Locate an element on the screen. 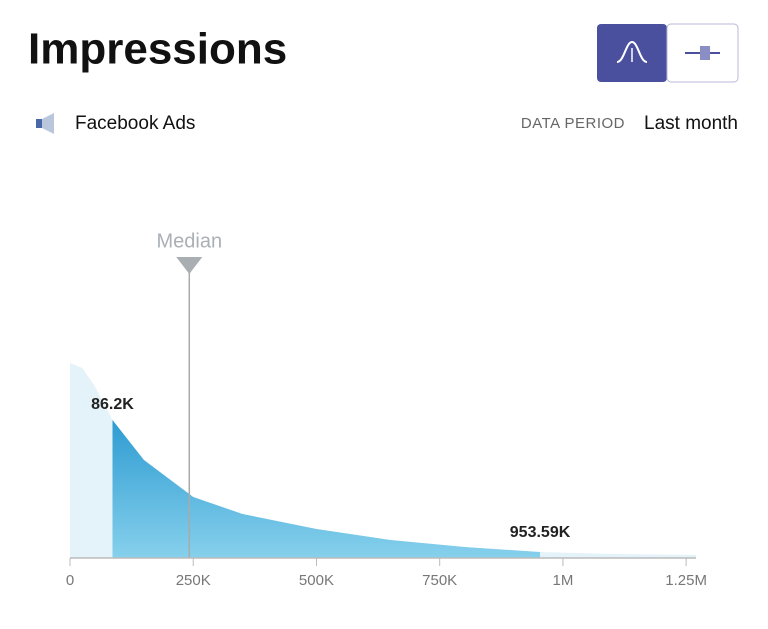  x-tick-label: 1M is located at coordinates (562, 580).